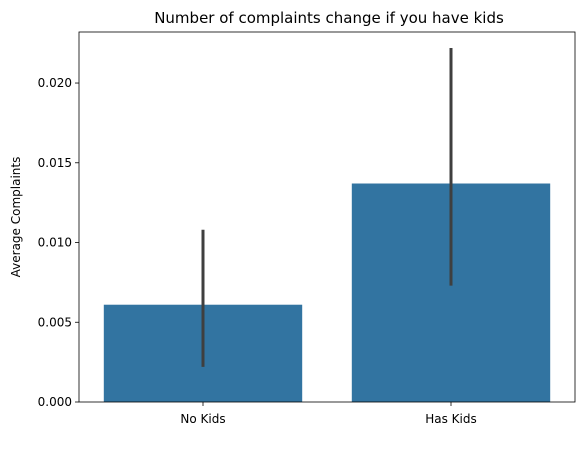 The height and width of the screenshot is (455, 584). I want to click on y-tick-label: 0.000, so click(55, 402).